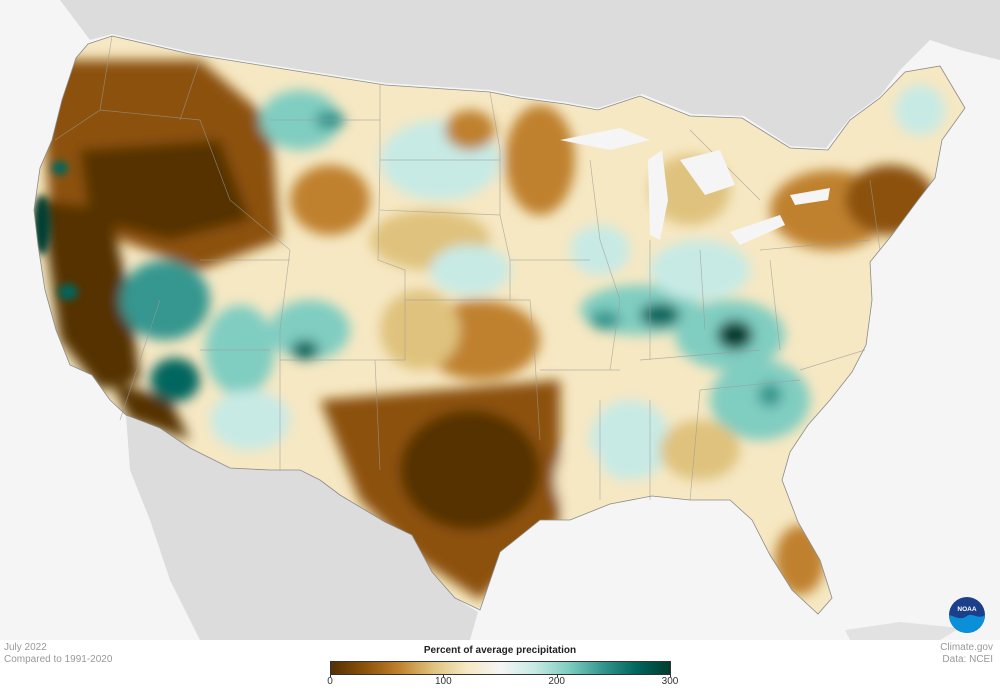  What do you see at coordinates (966, 609) in the screenshot?
I see `noaa-logo-text: NOAA` at bounding box center [966, 609].